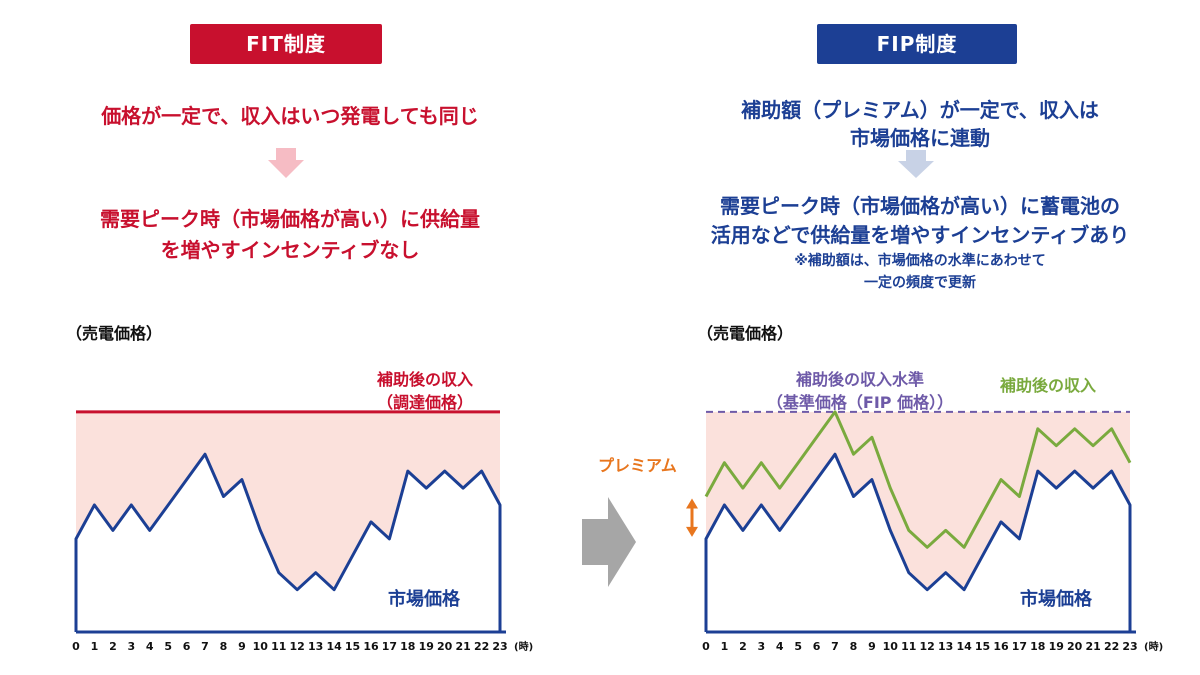 The height and width of the screenshot is (675, 1200). What do you see at coordinates (609, 542) in the screenshot?
I see `transition-arrow` at bounding box center [609, 542].